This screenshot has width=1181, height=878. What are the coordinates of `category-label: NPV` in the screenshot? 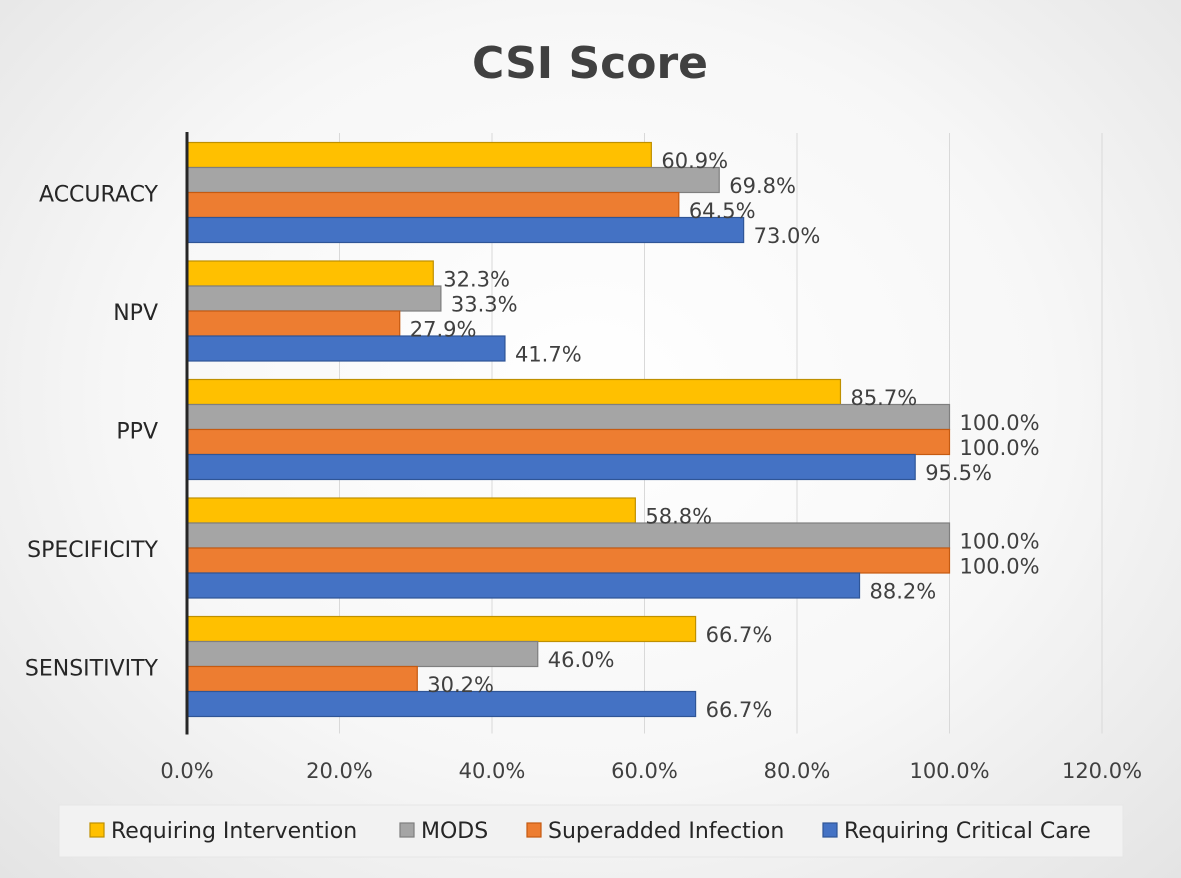 It's located at (135, 313).